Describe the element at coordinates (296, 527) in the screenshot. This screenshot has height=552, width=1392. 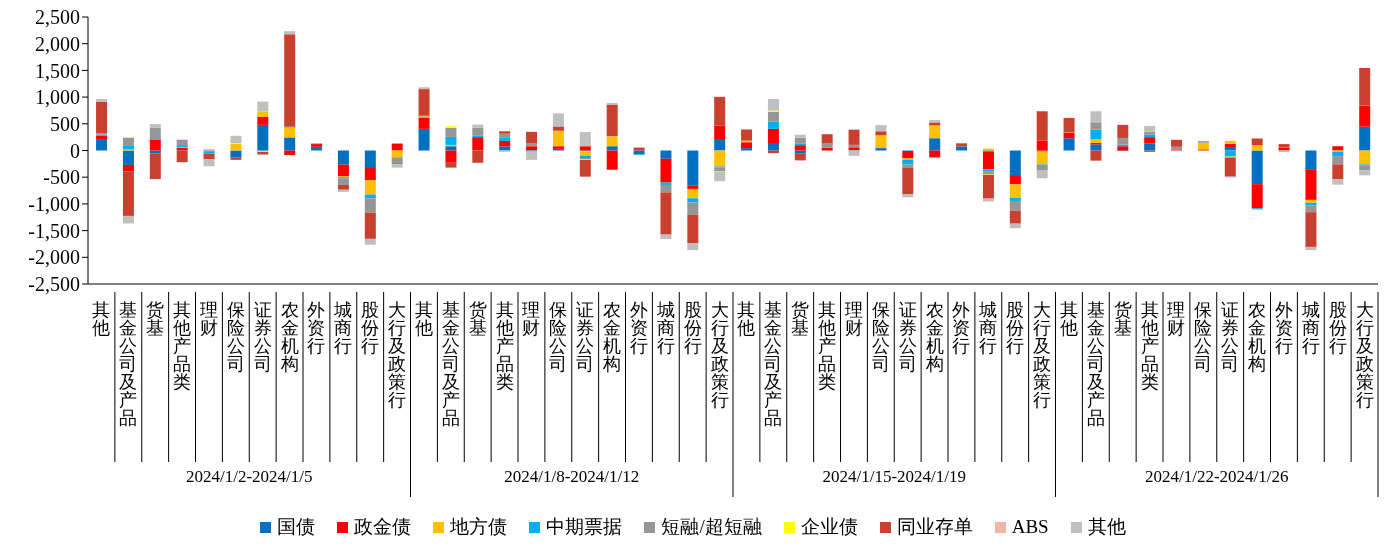
I see `legend-label: 国债` at that location.